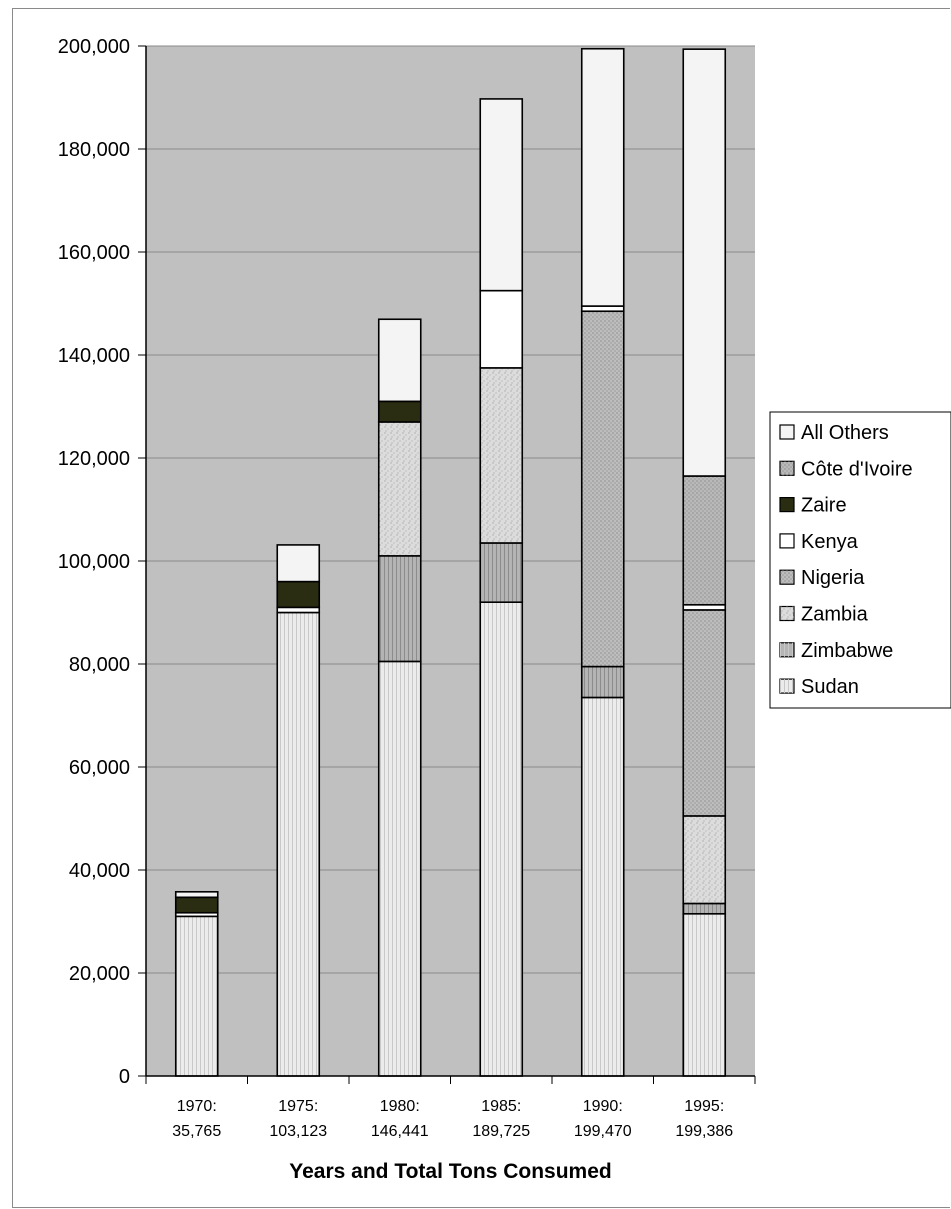 This screenshot has height=1209, width=951. I want to click on x-tick-label: 1990: 199,470, so click(603, 1119).